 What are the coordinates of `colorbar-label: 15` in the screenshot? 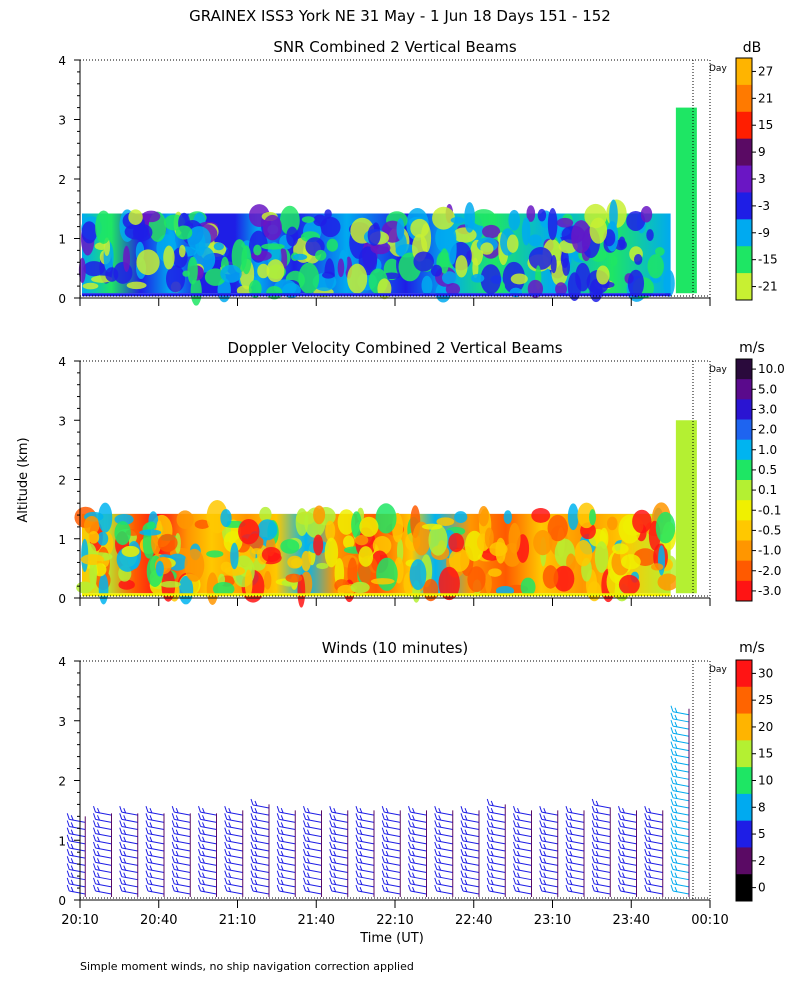 It's located at (765, 754).